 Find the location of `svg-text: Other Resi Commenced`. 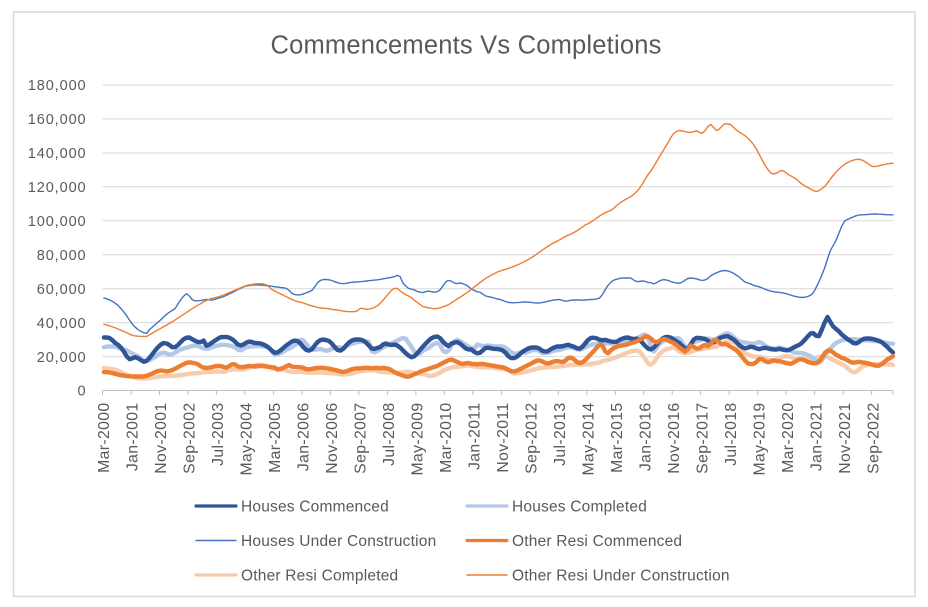

svg-text: Other Resi Commenced is located at coordinates (597, 541).